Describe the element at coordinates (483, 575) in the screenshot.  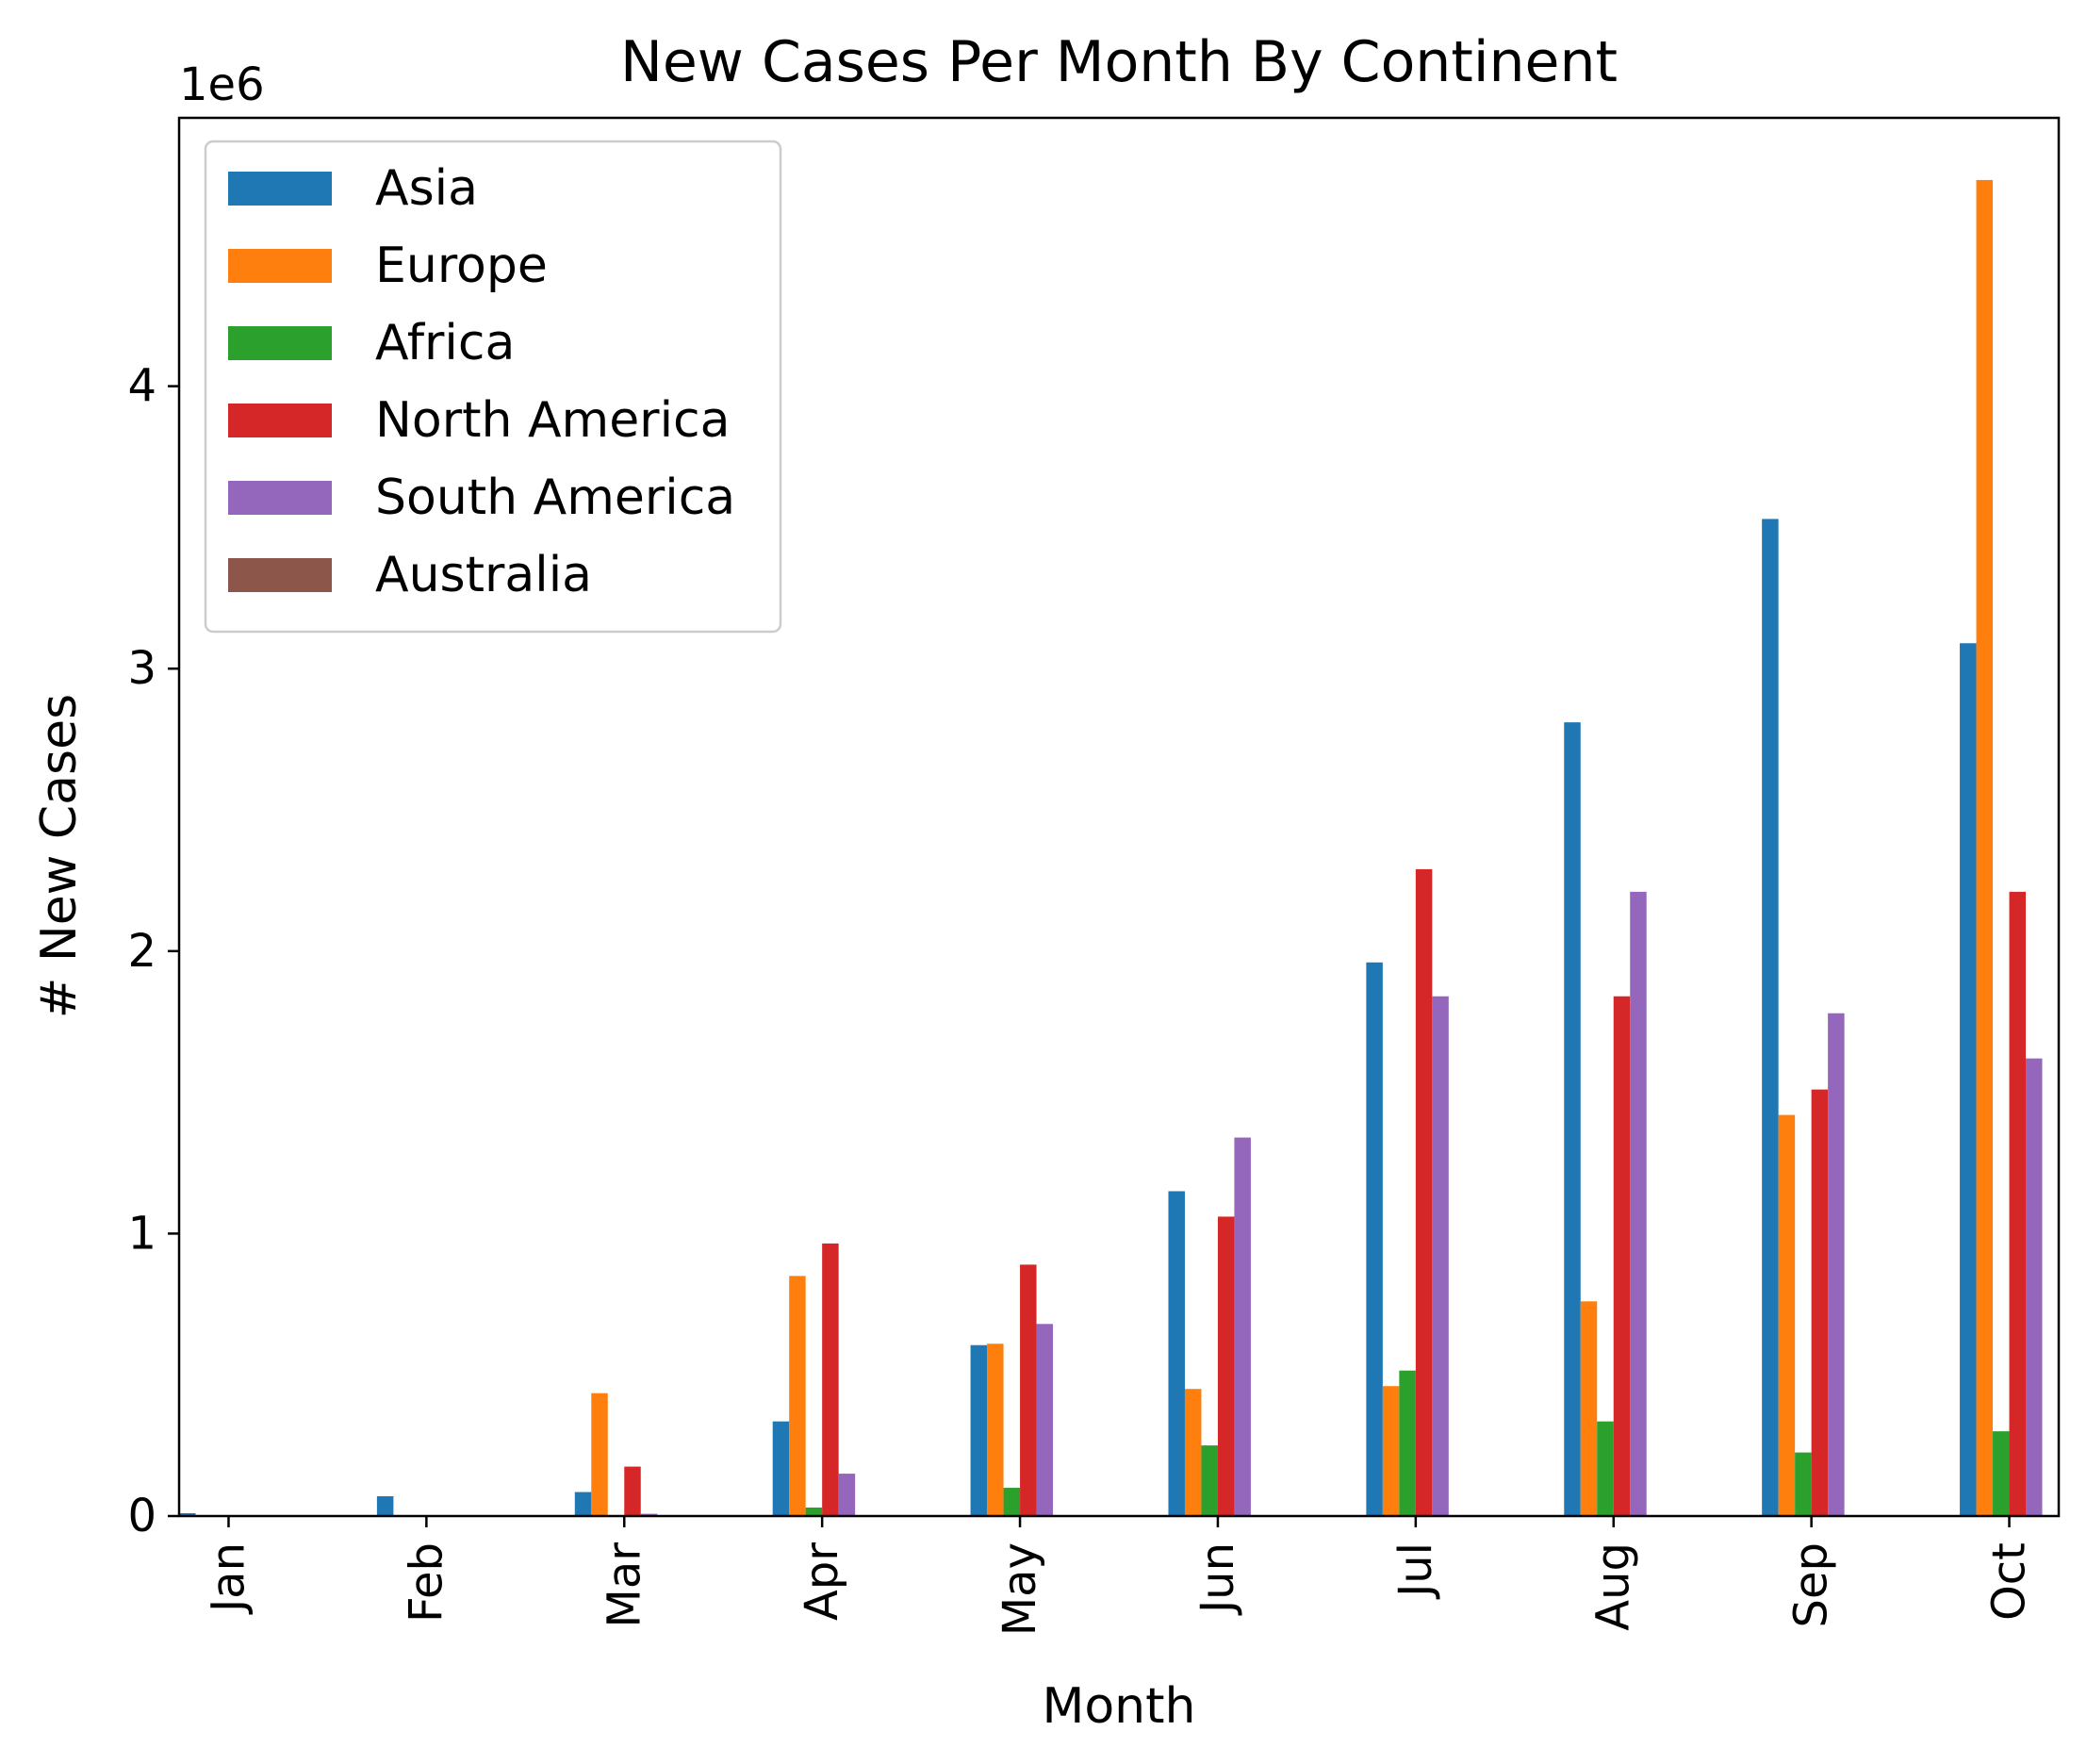
I see `legend-label-australia: Australia` at that location.